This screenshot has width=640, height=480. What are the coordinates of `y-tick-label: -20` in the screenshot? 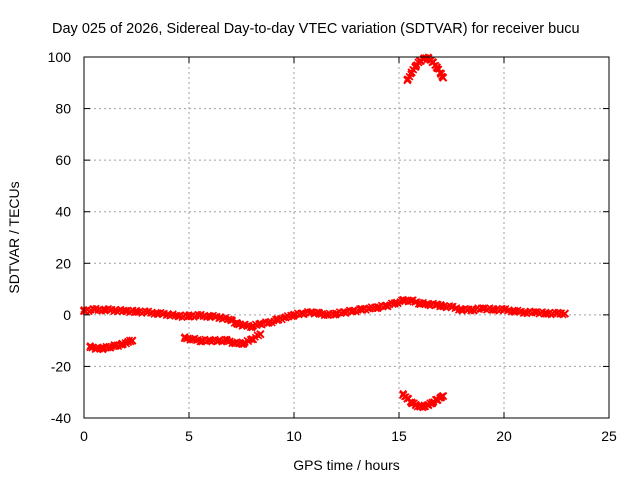 It's located at (61, 366).